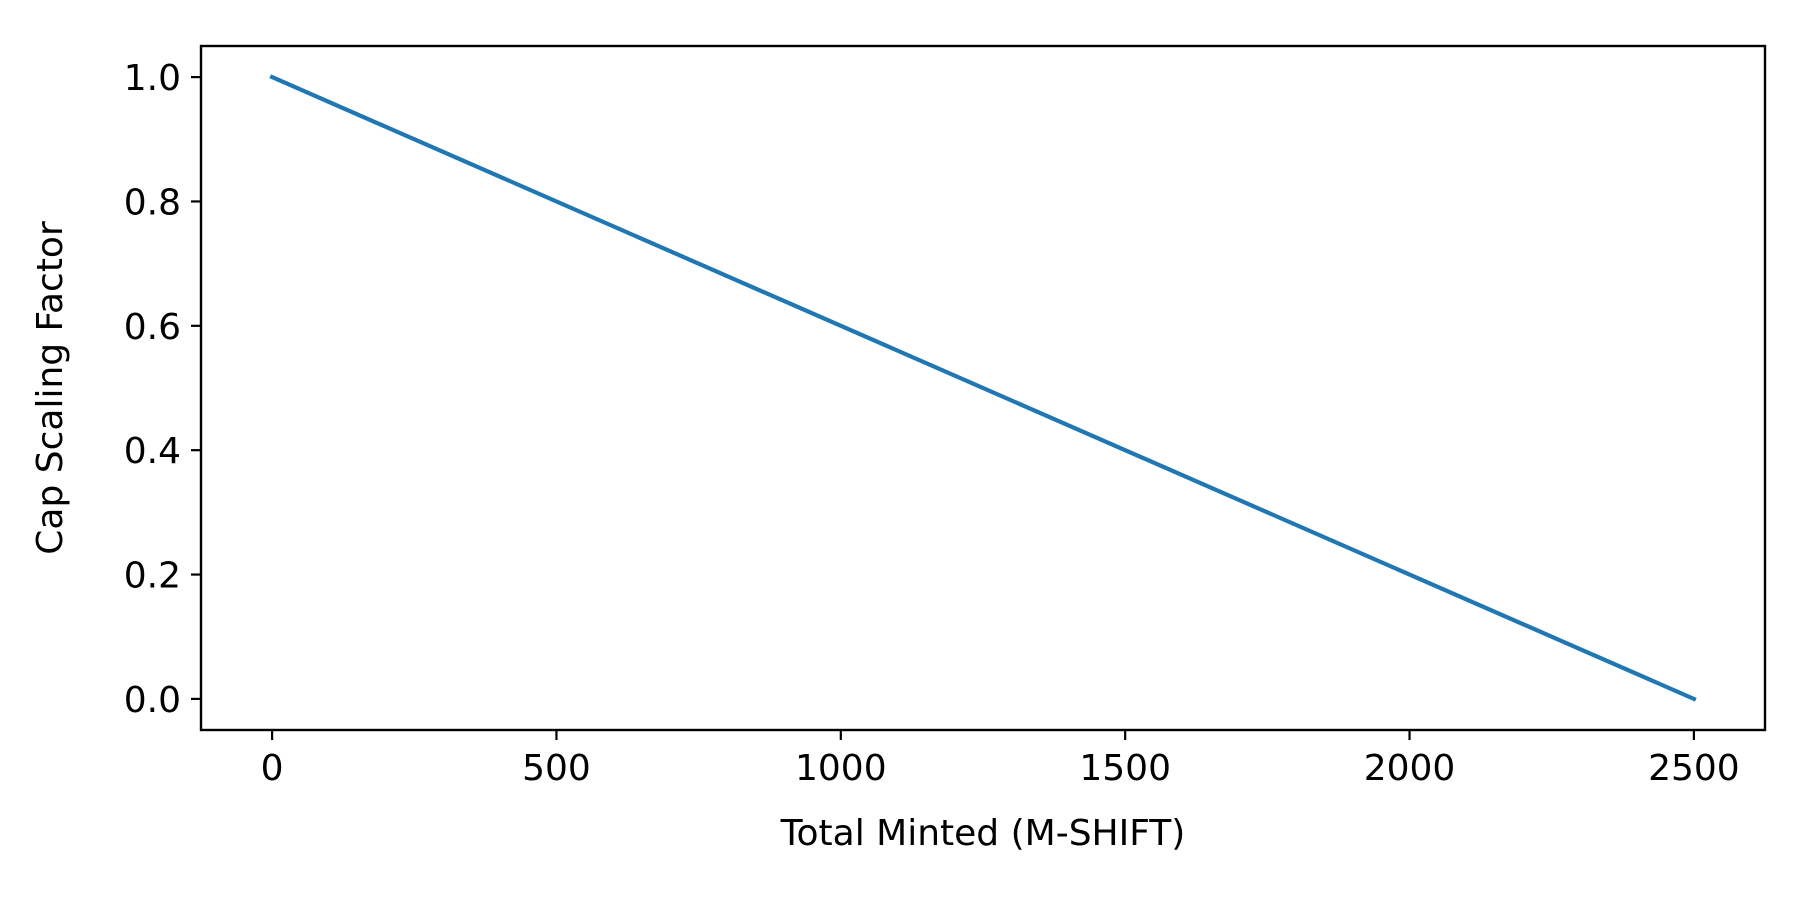 Image resolution: width=1800 pixels, height=900 pixels. I want to click on y-axis-ticks: 0.0 0.2 0.4 0.6 0.8 1.0, so click(162, 389).